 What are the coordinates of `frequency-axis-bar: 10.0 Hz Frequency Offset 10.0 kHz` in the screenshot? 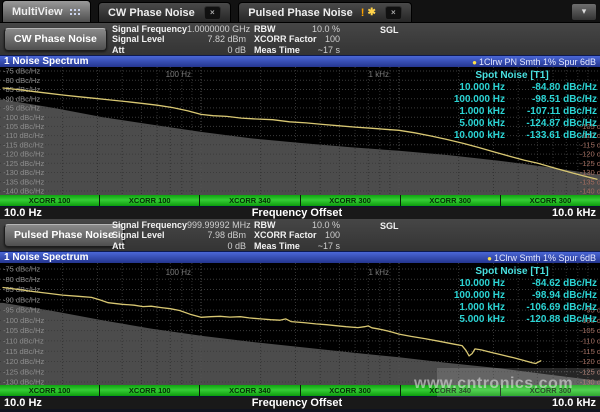 It's located at (300, 212).